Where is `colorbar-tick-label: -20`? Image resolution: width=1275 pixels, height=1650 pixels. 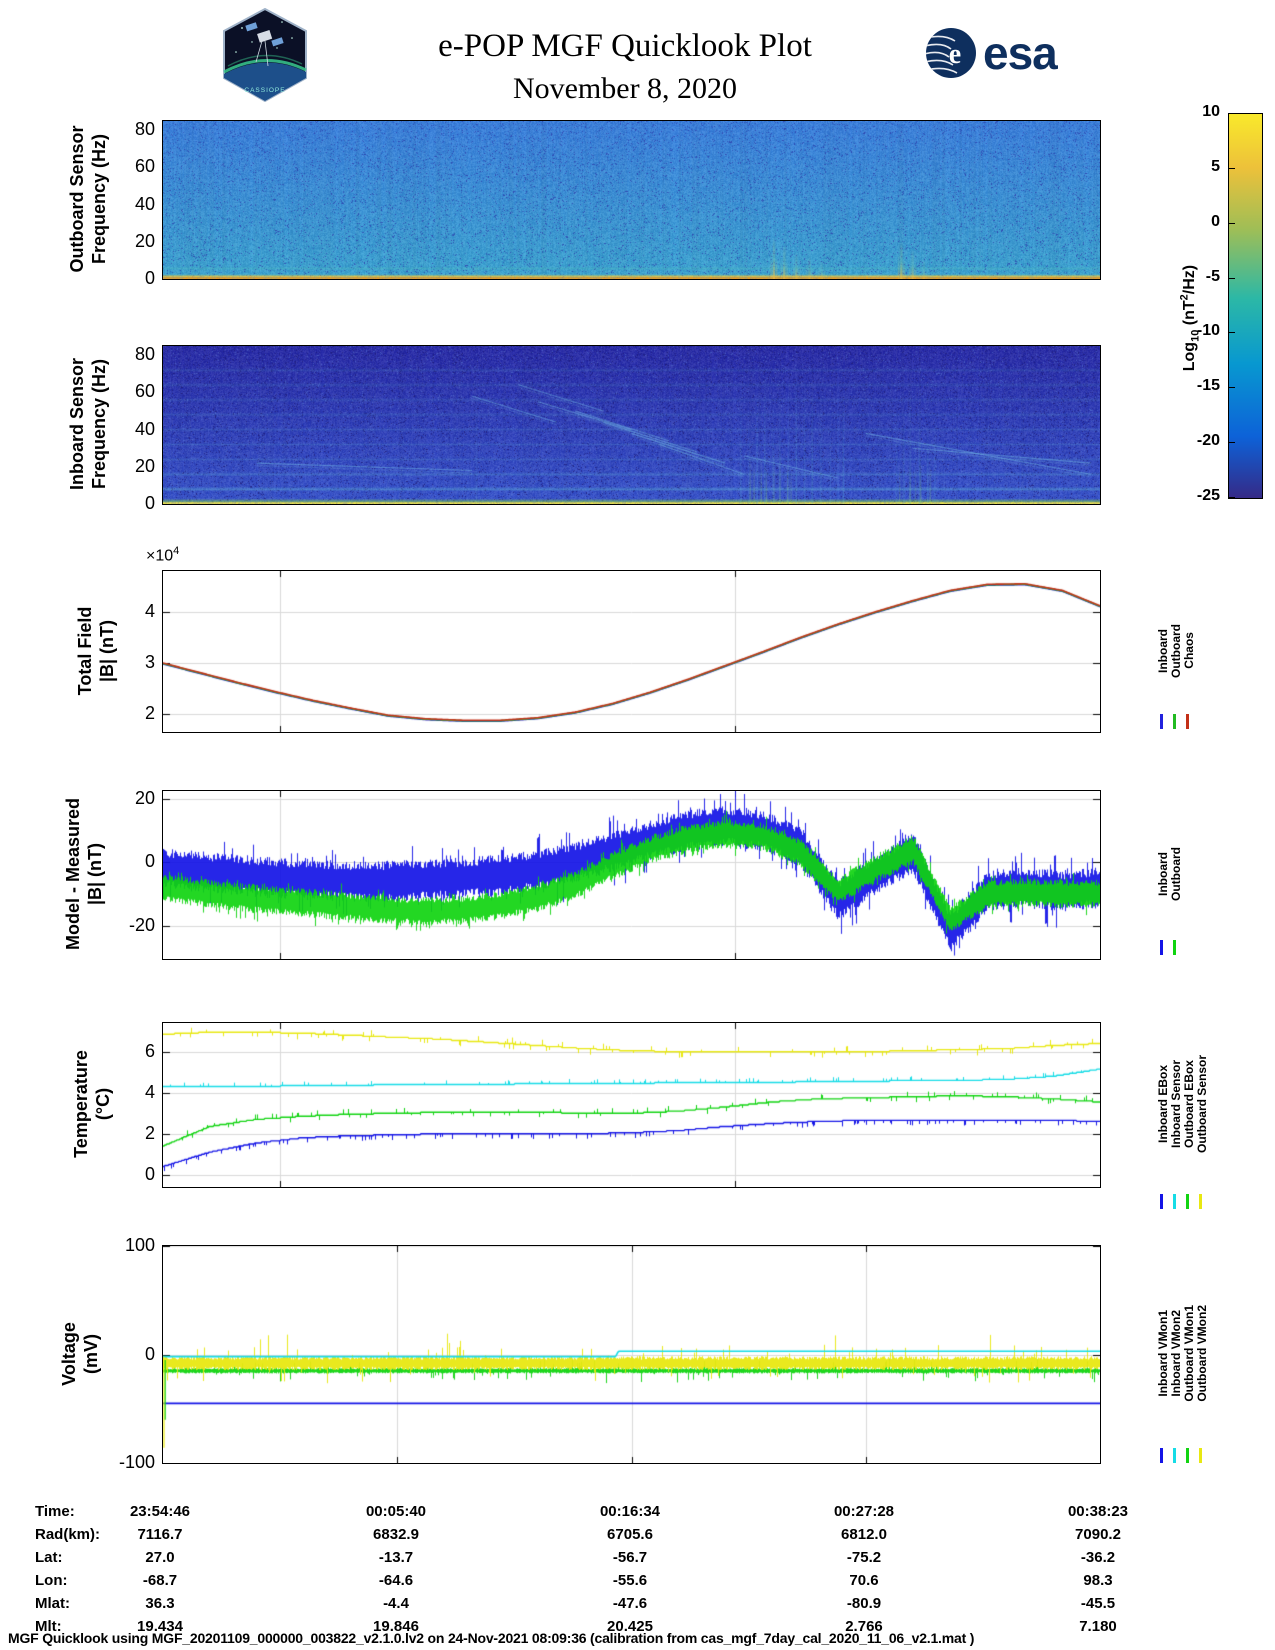 colorbar-tick-label: -20 is located at coordinates (1208, 441).